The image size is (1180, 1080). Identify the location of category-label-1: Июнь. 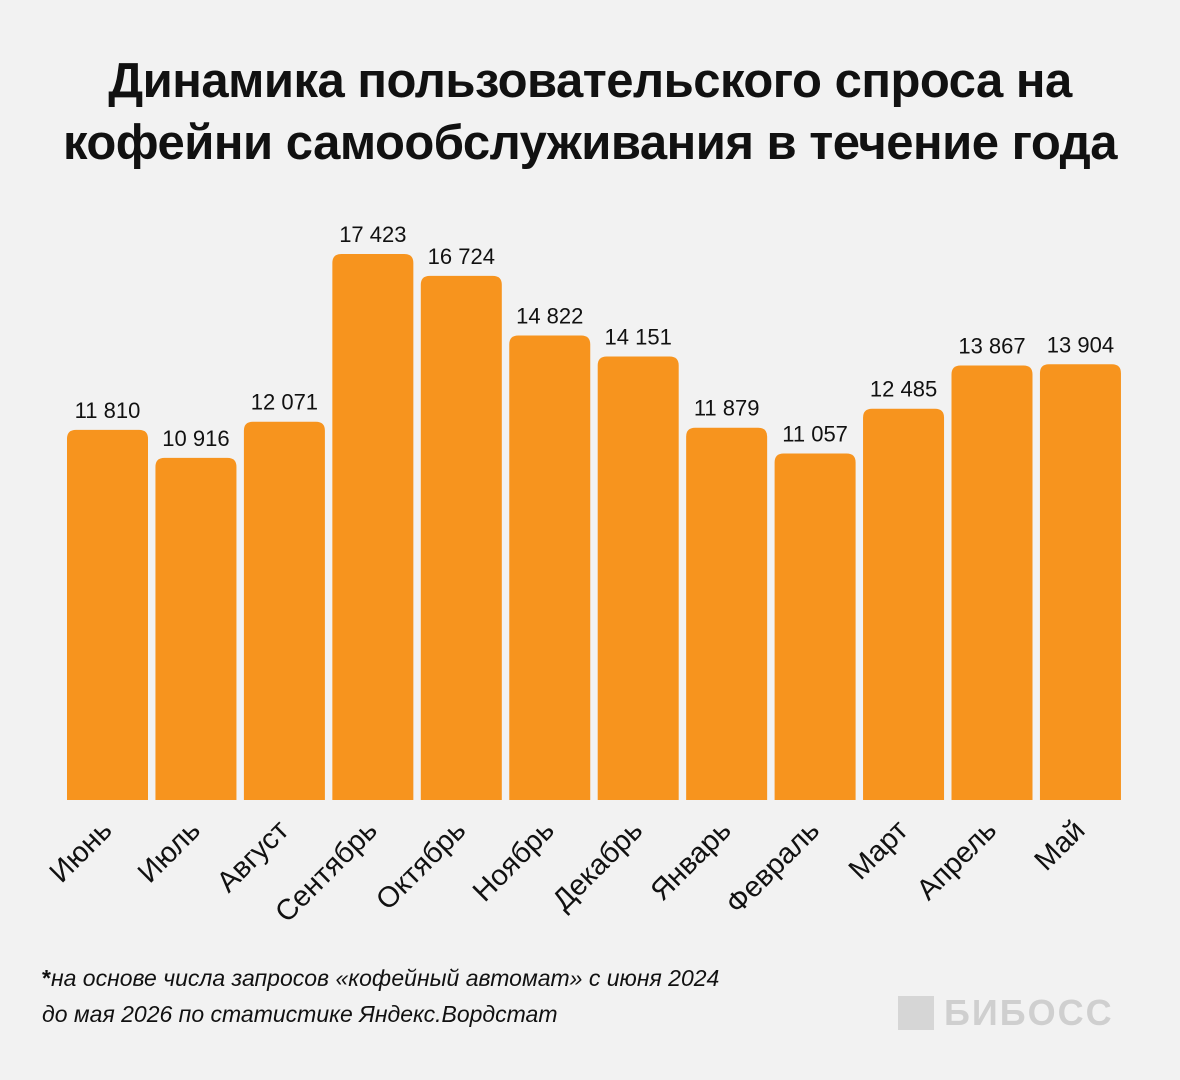
(81, 851).